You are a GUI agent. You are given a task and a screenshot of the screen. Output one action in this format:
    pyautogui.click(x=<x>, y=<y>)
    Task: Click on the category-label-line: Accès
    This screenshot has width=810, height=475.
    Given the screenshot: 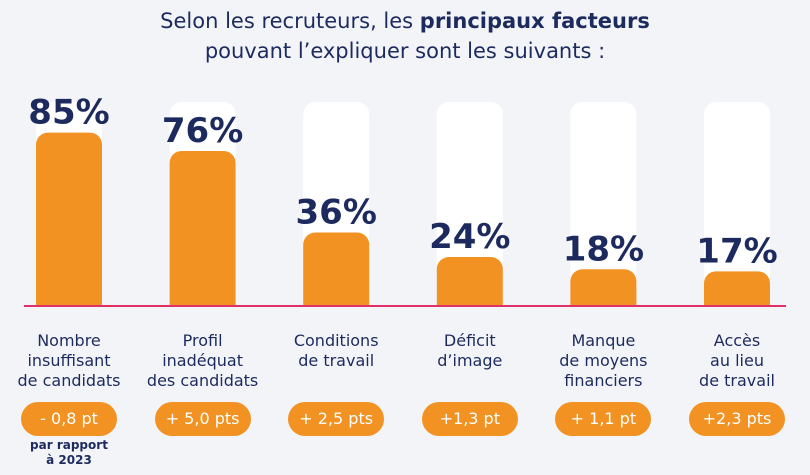 What is the action you would take?
    pyautogui.click(x=737, y=340)
    